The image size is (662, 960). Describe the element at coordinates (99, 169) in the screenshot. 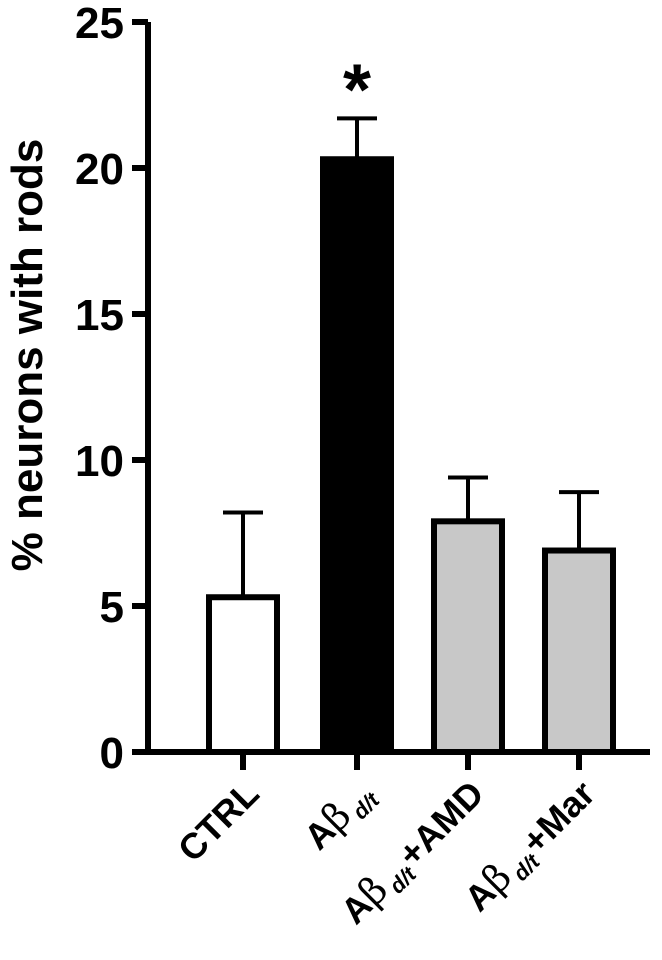

I see `y-tick-label-20: 20` at that location.